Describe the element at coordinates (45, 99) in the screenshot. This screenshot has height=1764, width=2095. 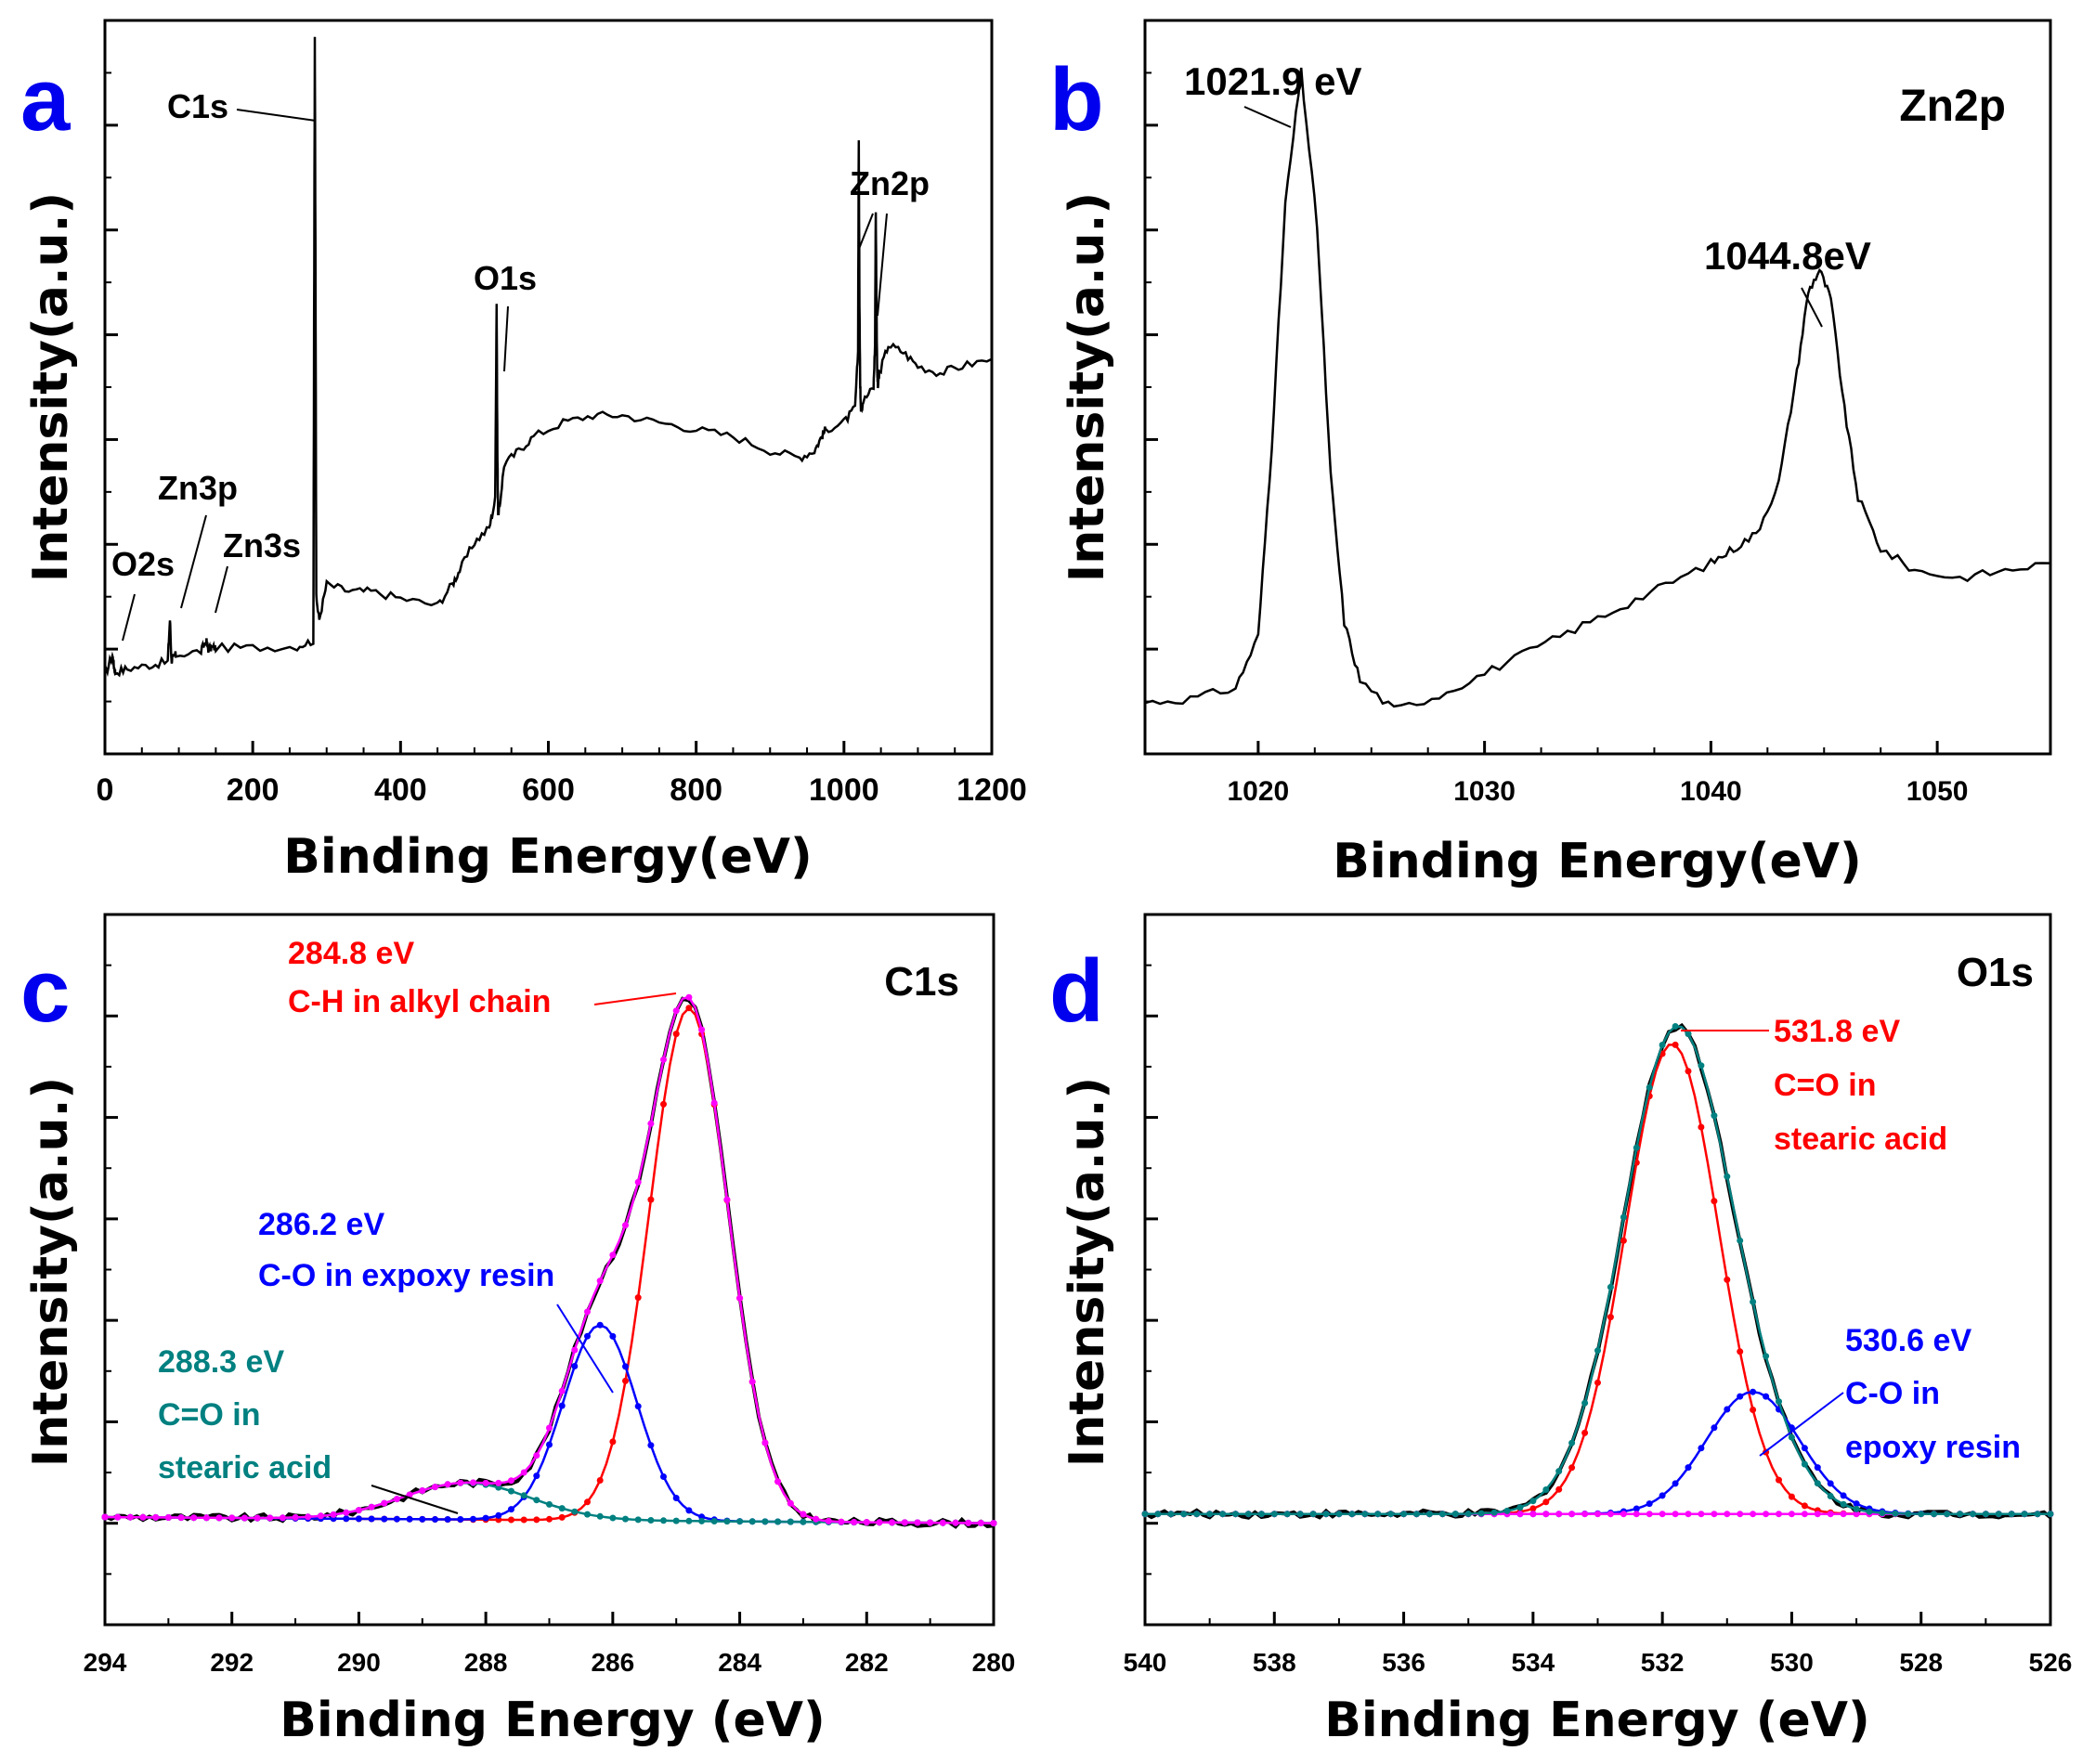
I see `panel-label-a: a` at that location.